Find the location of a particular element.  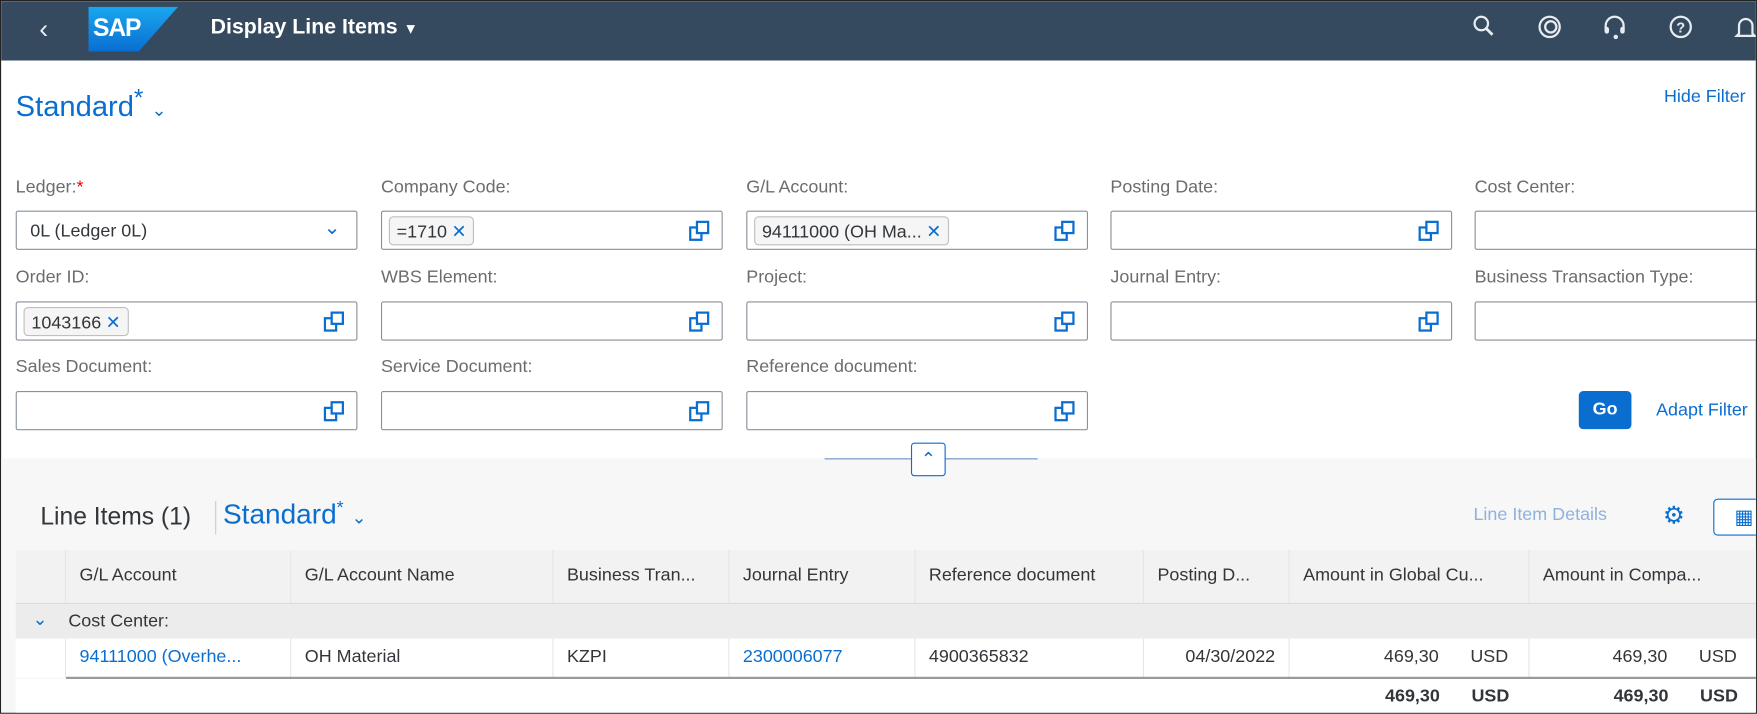

filter-token: 94111000 (OH Ma... ✕ is located at coordinates (852, 231).